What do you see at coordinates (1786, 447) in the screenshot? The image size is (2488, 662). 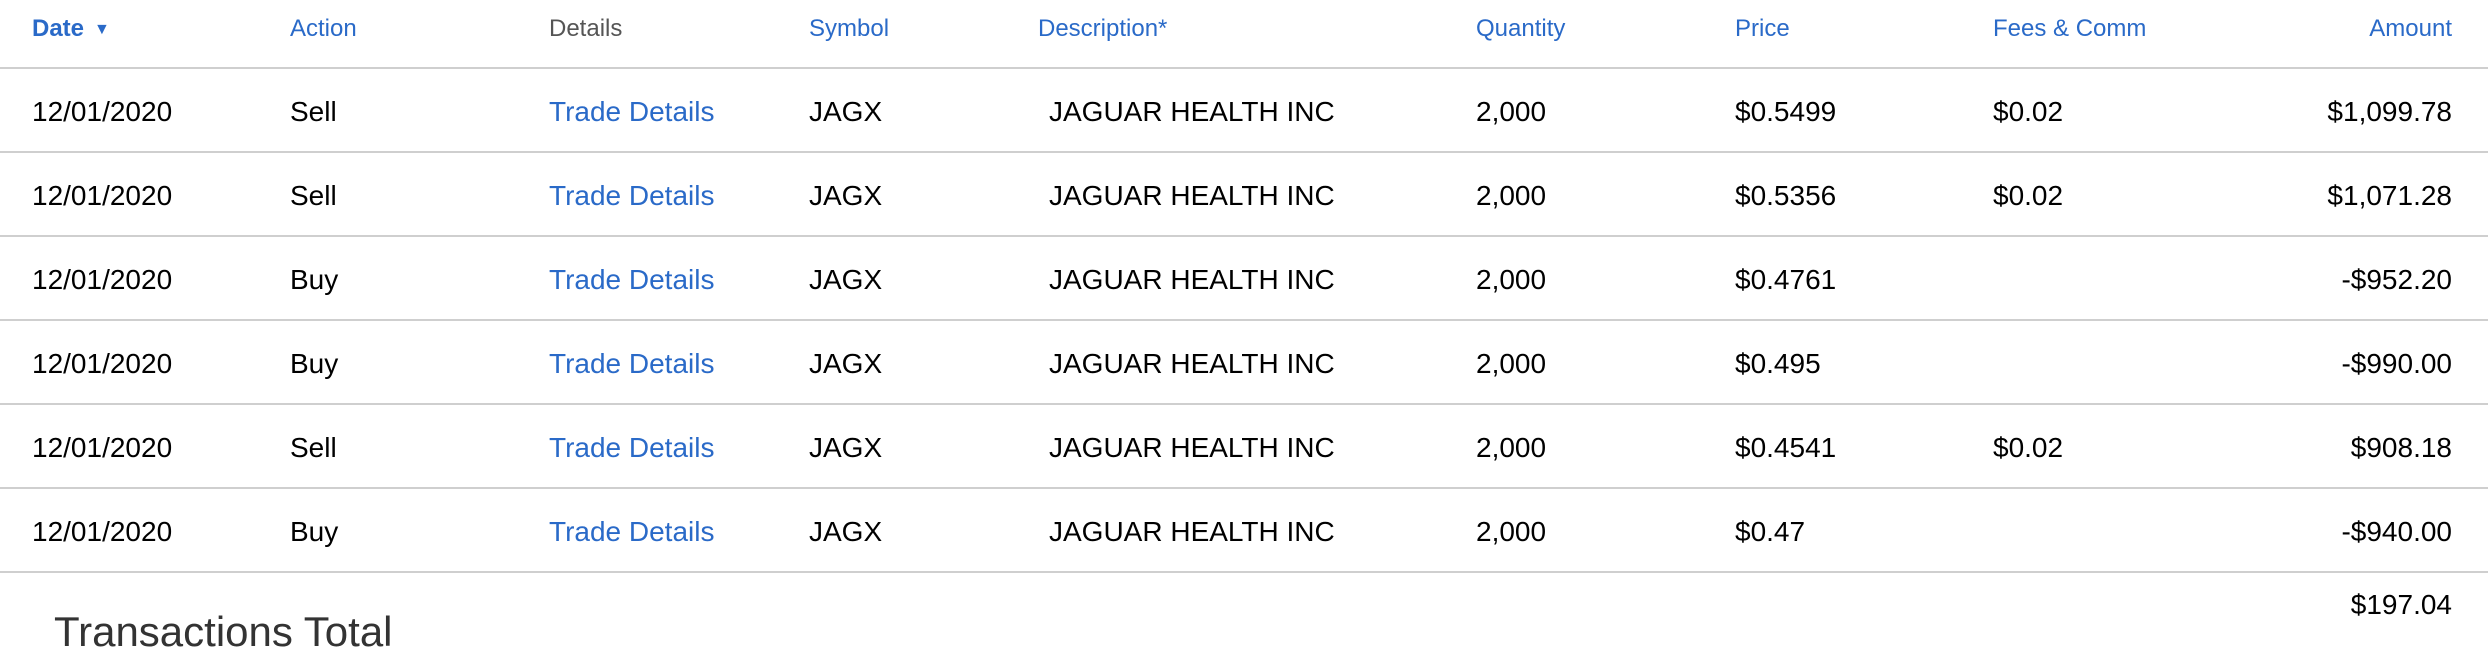 I see `price-cell: $0.4541` at bounding box center [1786, 447].